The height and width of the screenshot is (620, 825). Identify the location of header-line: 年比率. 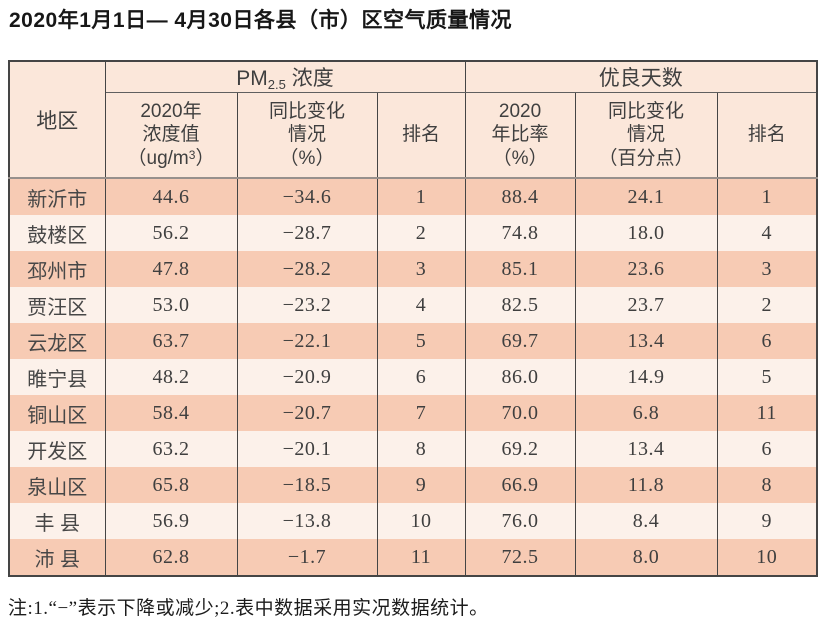
(520, 135).